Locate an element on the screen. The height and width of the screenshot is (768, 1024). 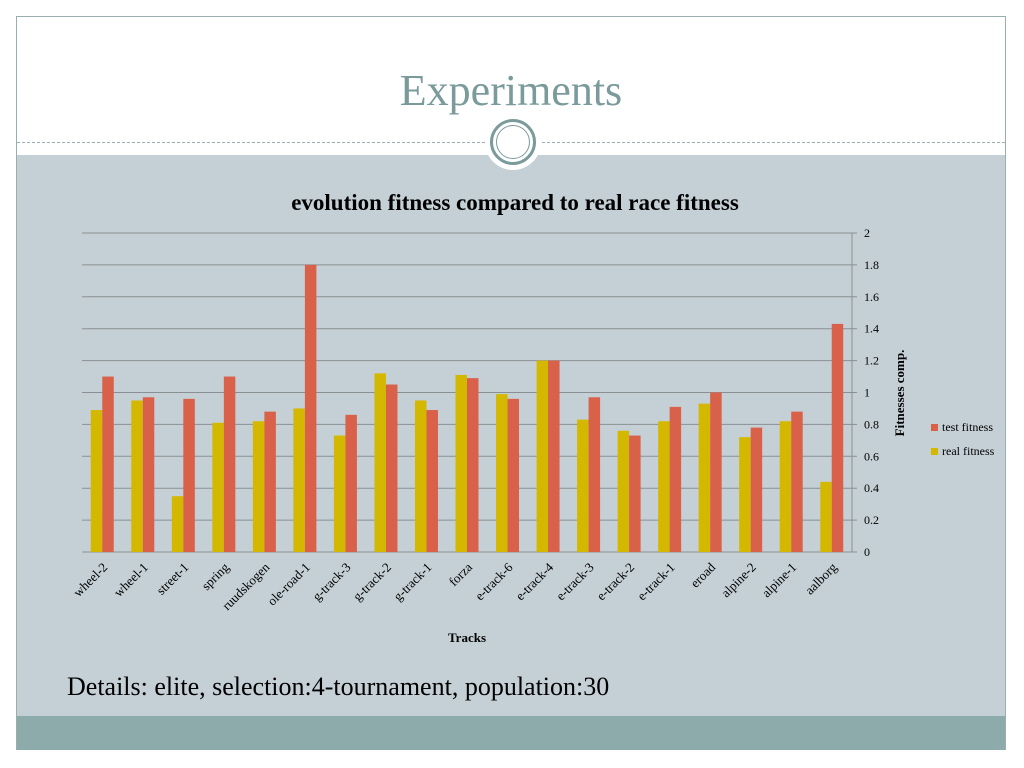
x-tick-label: e-track-1 is located at coordinates (656, 582).